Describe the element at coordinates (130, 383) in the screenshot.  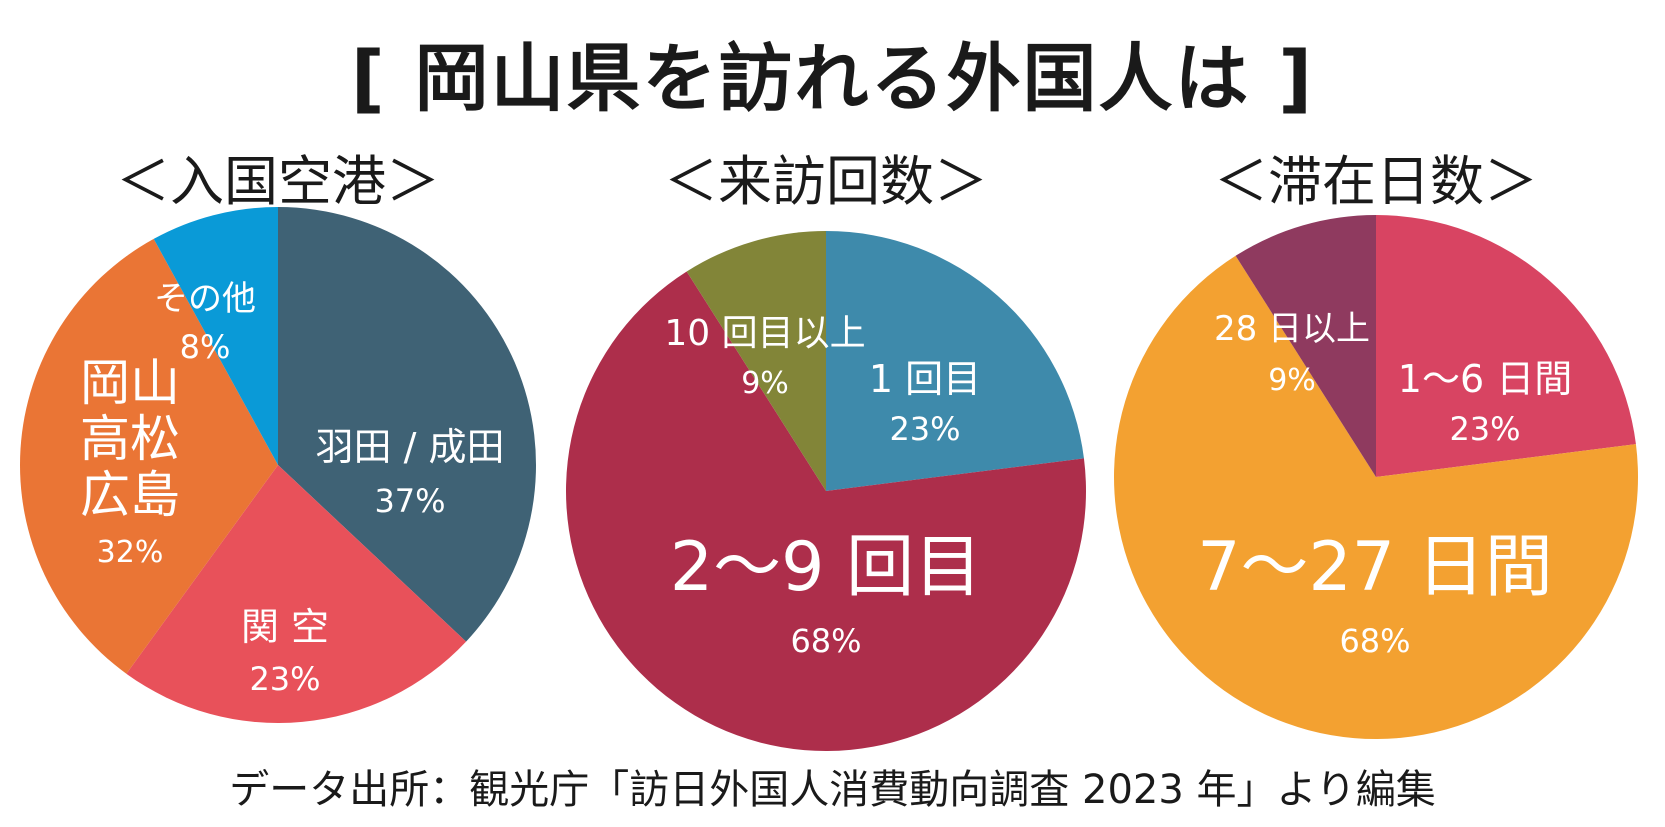
I see `slice-label: 岡山` at that location.